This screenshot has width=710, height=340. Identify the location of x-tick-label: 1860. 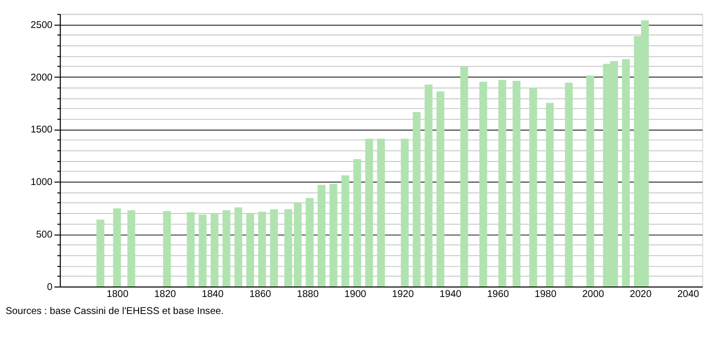
(260, 294).